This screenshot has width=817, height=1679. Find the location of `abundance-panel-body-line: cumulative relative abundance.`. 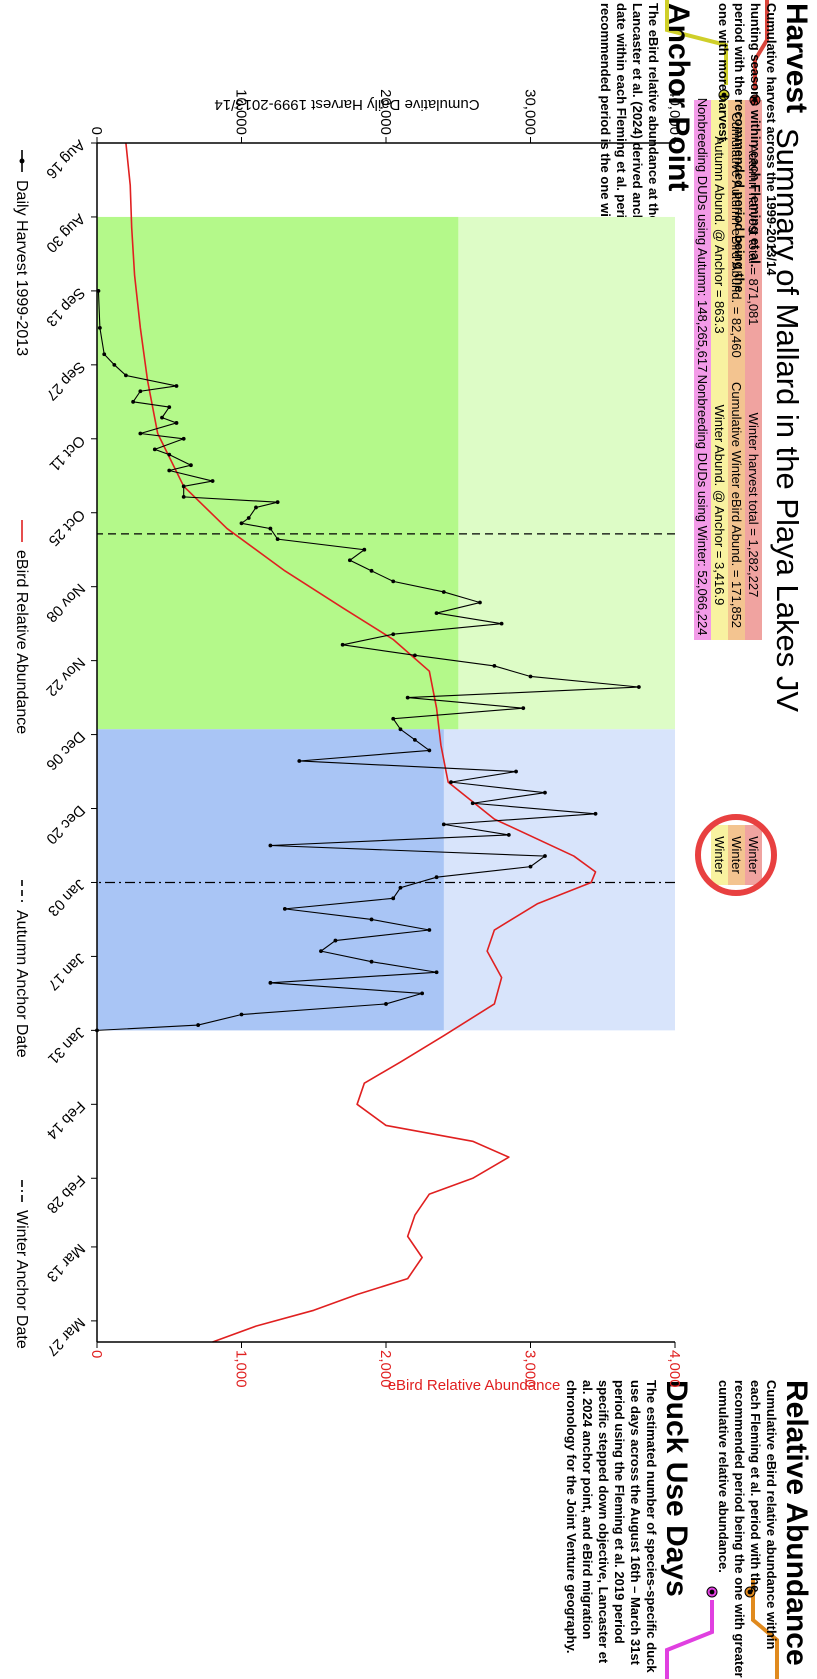

abundance-panel-body-line: cumulative relative abundance. is located at coordinates (723, 1476).